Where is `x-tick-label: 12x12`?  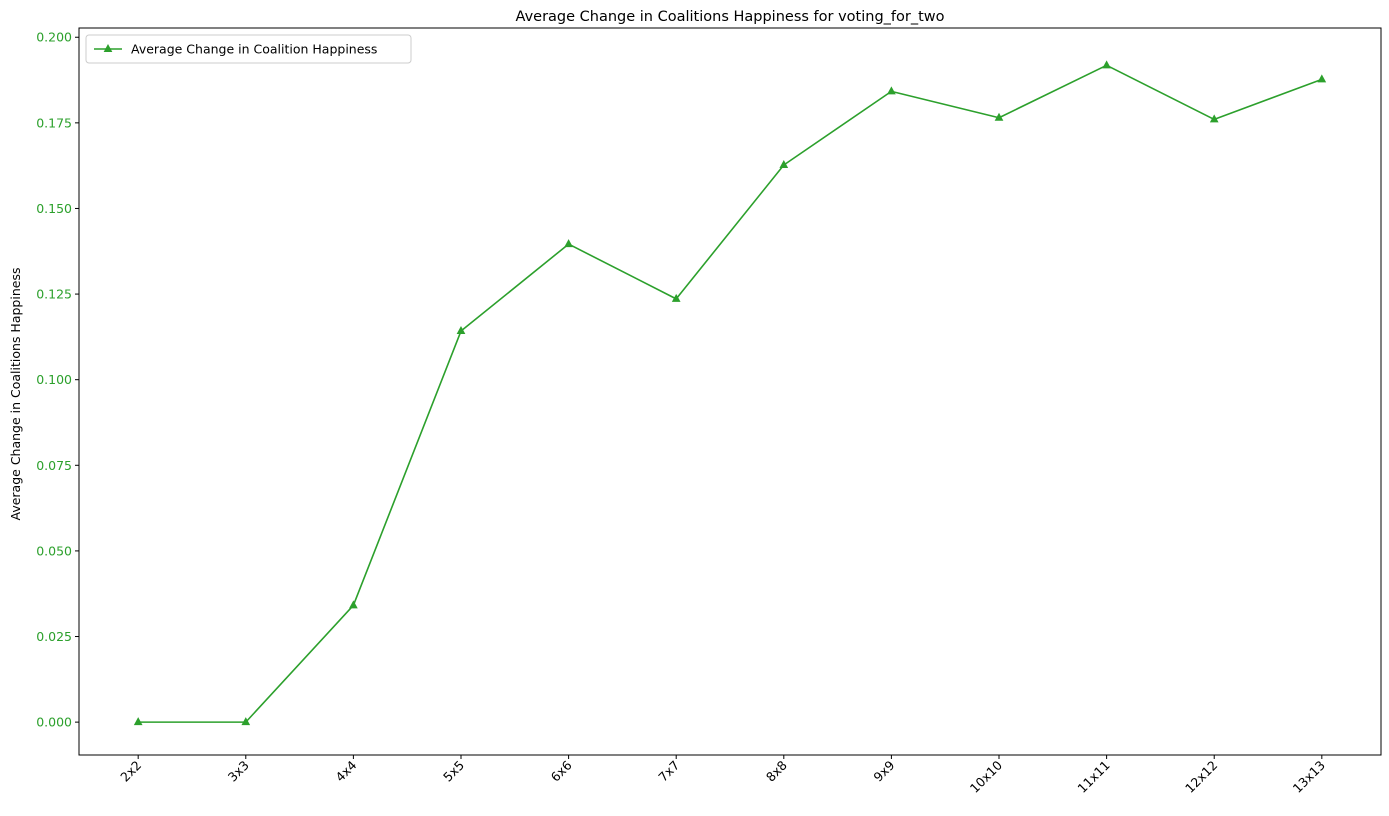 x-tick-label: 12x12 is located at coordinates (1201, 777).